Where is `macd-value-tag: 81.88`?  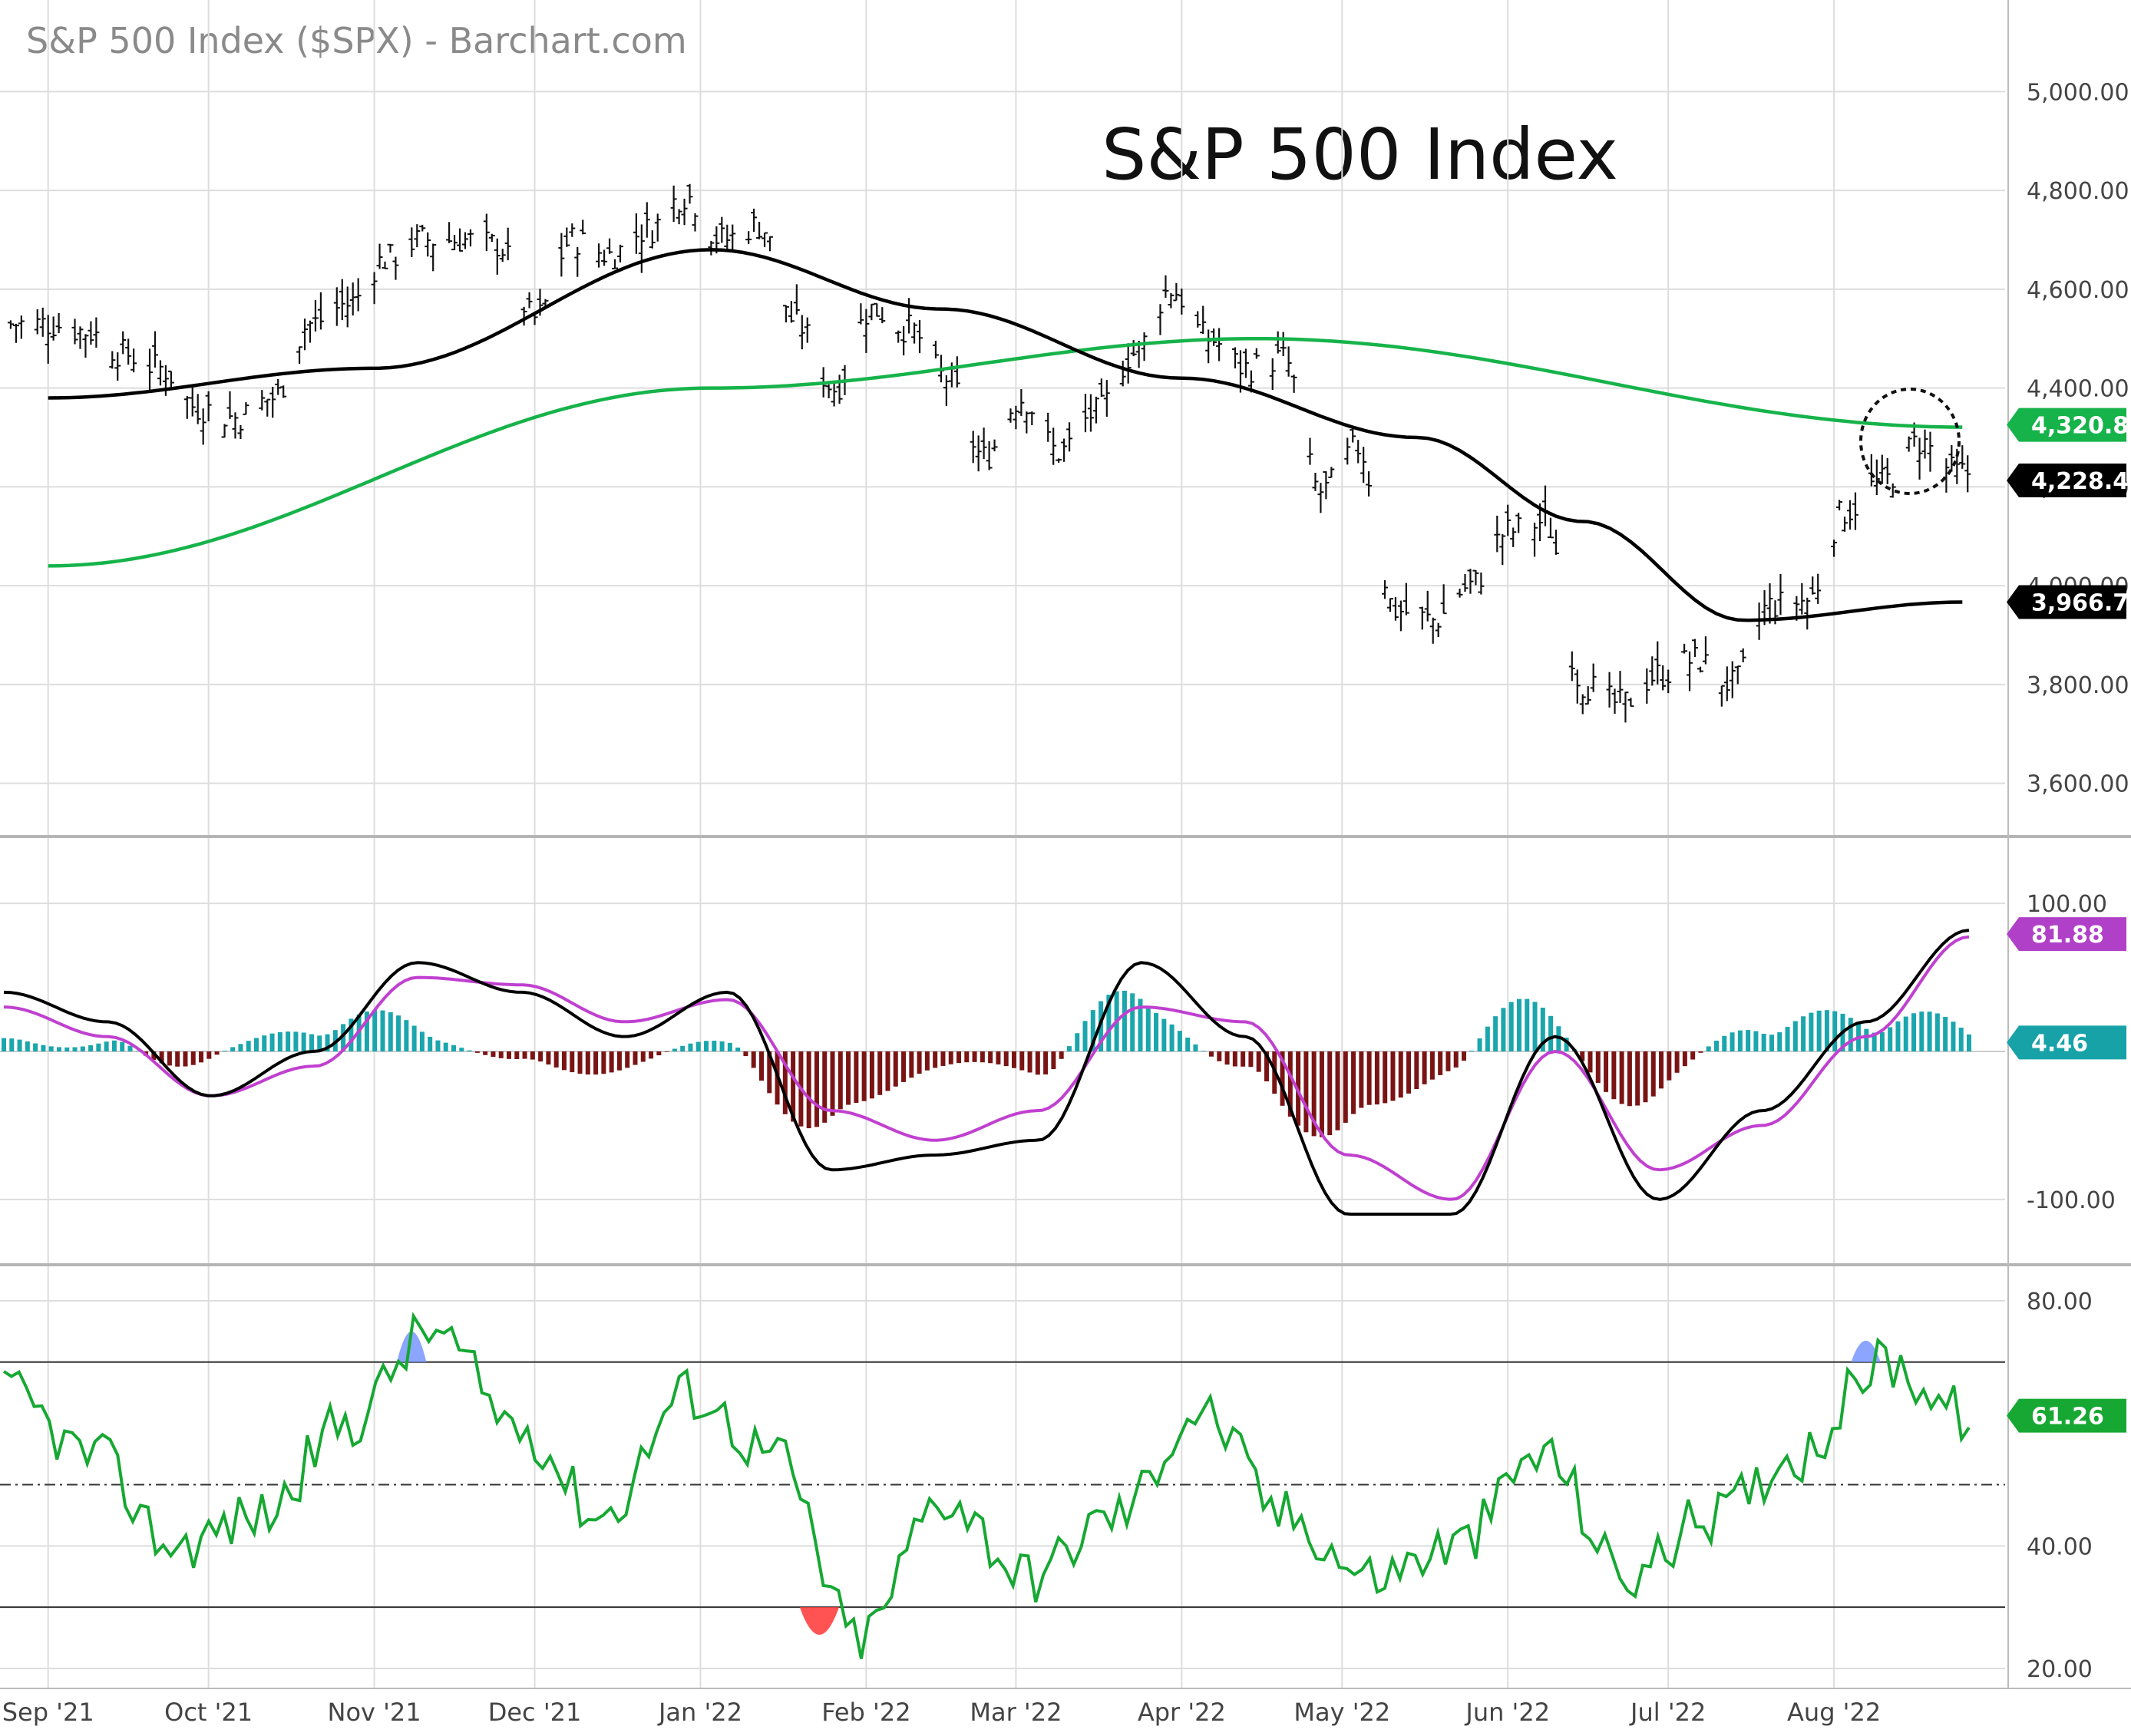
macd-value-tag: 81.88 is located at coordinates (2066, 934).